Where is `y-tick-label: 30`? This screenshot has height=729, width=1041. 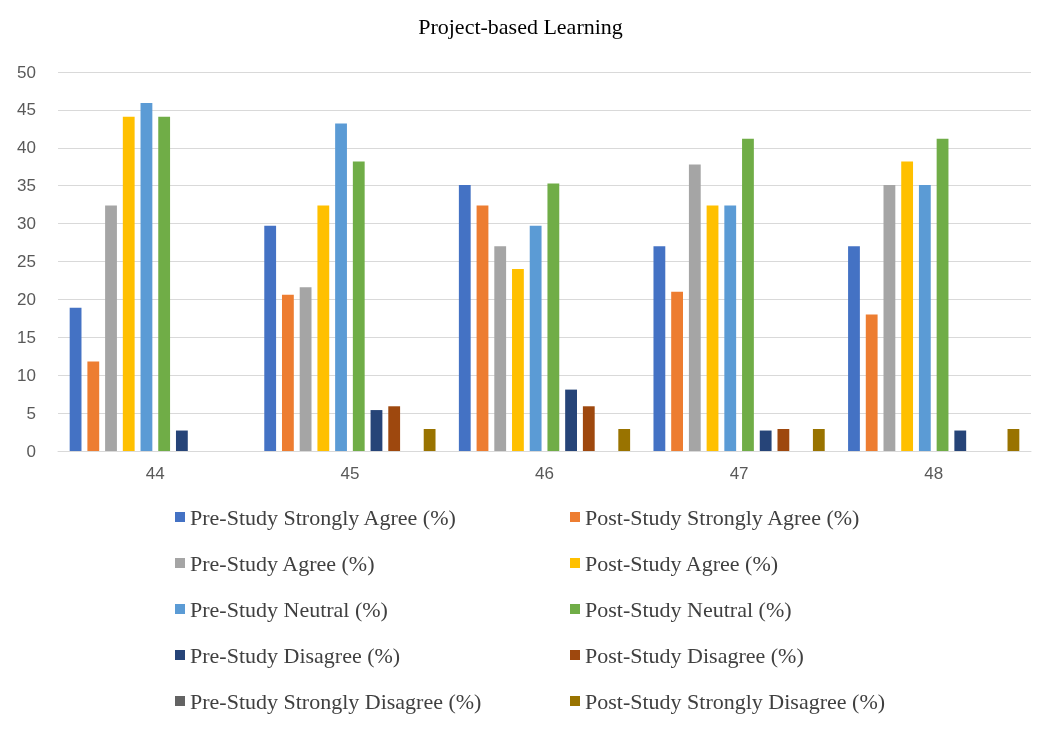 y-tick-label: 30 is located at coordinates (26, 224).